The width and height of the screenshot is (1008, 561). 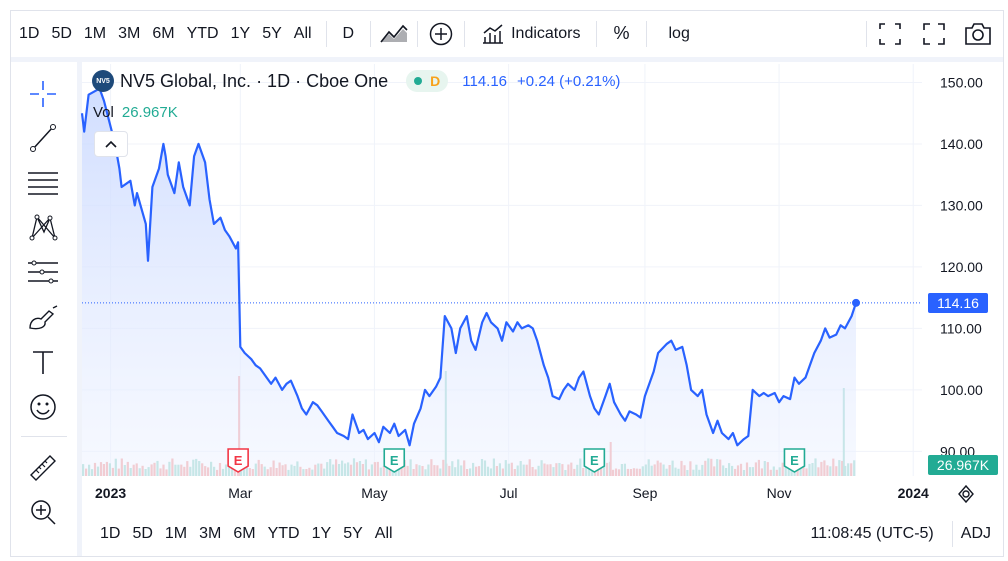 What do you see at coordinates (621, 33) in the screenshot?
I see `percent-scale-button: %` at bounding box center [621, 33].